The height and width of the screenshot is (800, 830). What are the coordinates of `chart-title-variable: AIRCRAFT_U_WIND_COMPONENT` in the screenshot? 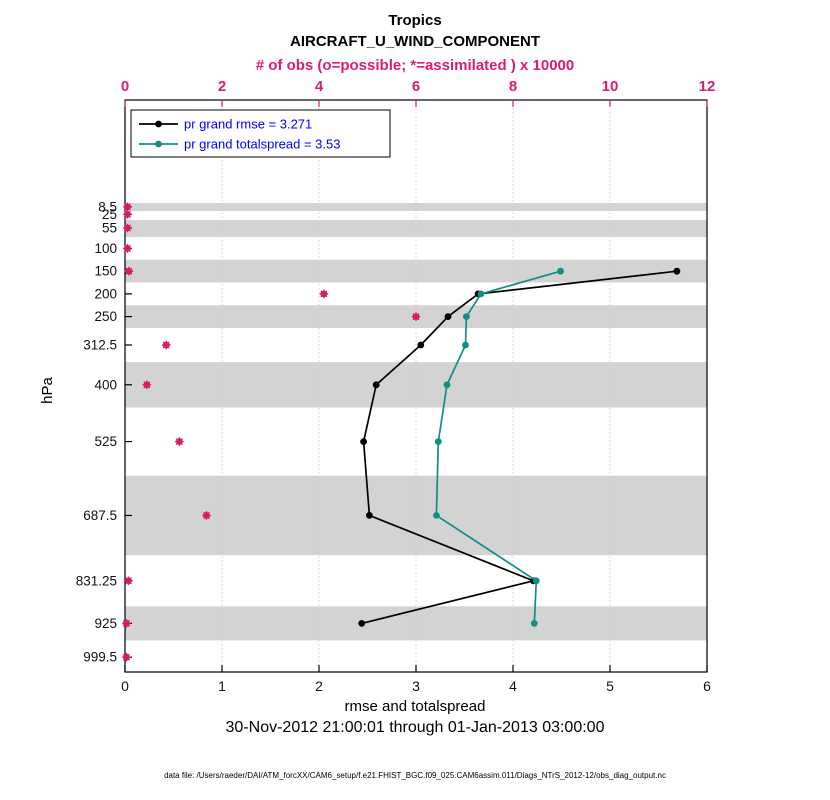 It's located at (414, 41).